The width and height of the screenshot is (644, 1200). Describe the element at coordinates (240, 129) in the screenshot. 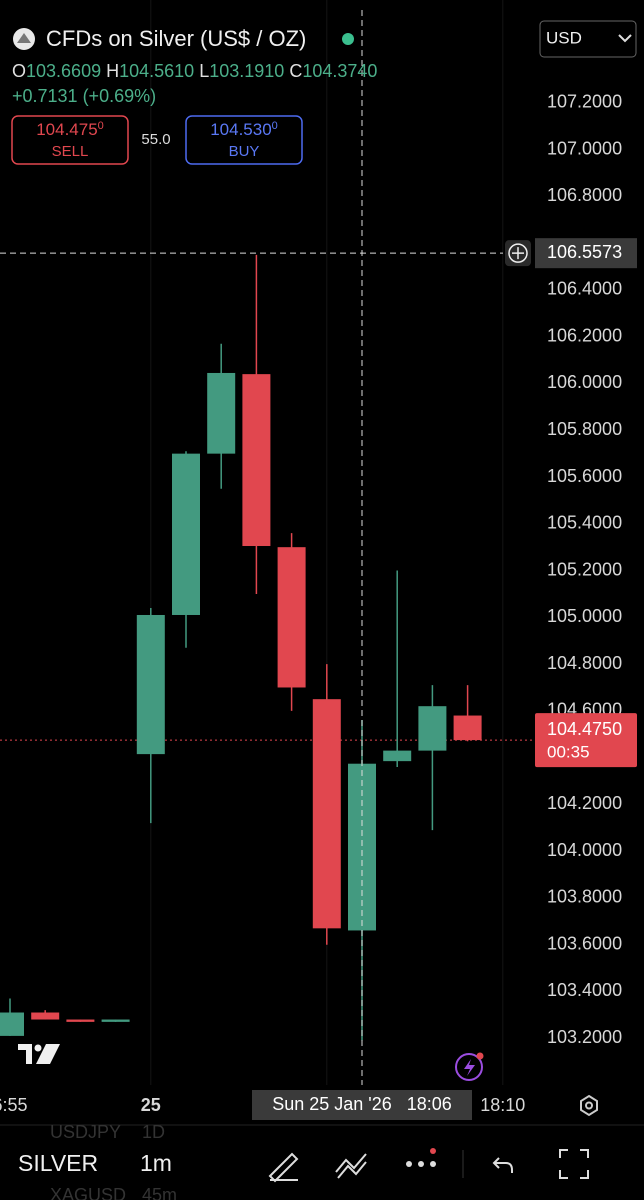

I see `buy-price-main: 104.530` at that location.